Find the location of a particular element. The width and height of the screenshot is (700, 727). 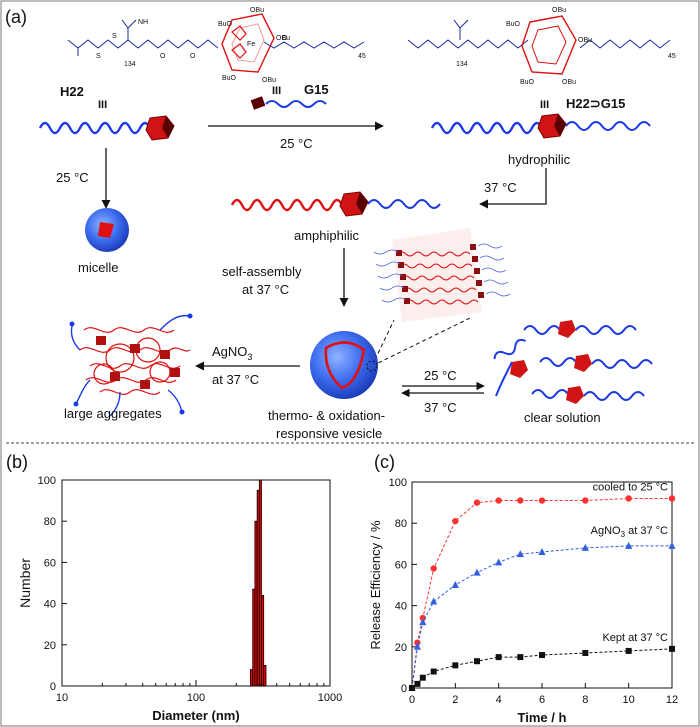

heating-temp: 37 °C is located at coordinates (500, 187).